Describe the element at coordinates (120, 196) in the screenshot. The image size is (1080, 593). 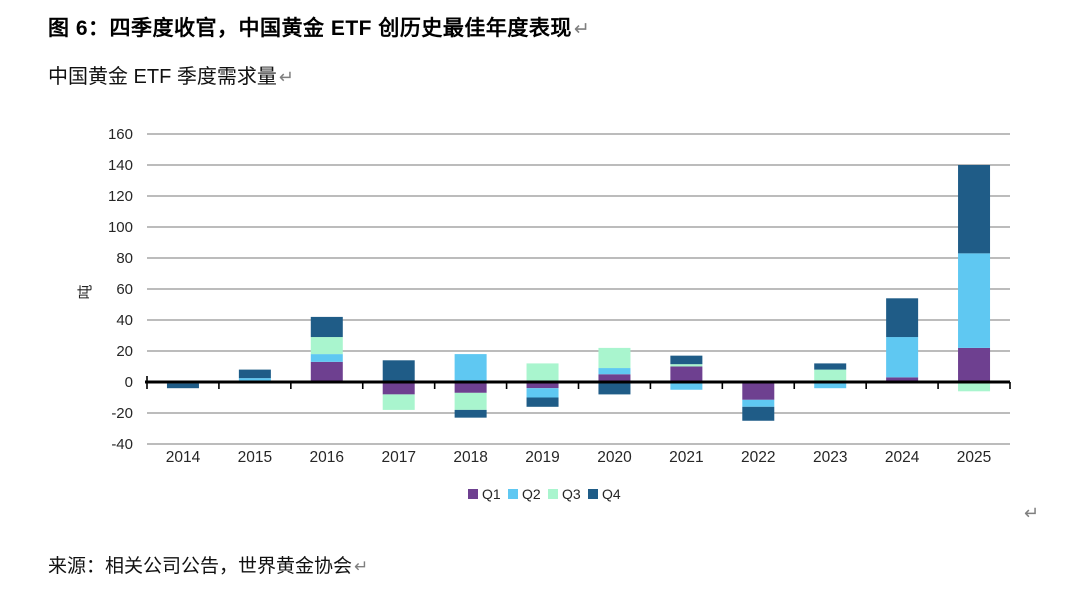
I see `y-axis-tick-label-120: 120` at that location.